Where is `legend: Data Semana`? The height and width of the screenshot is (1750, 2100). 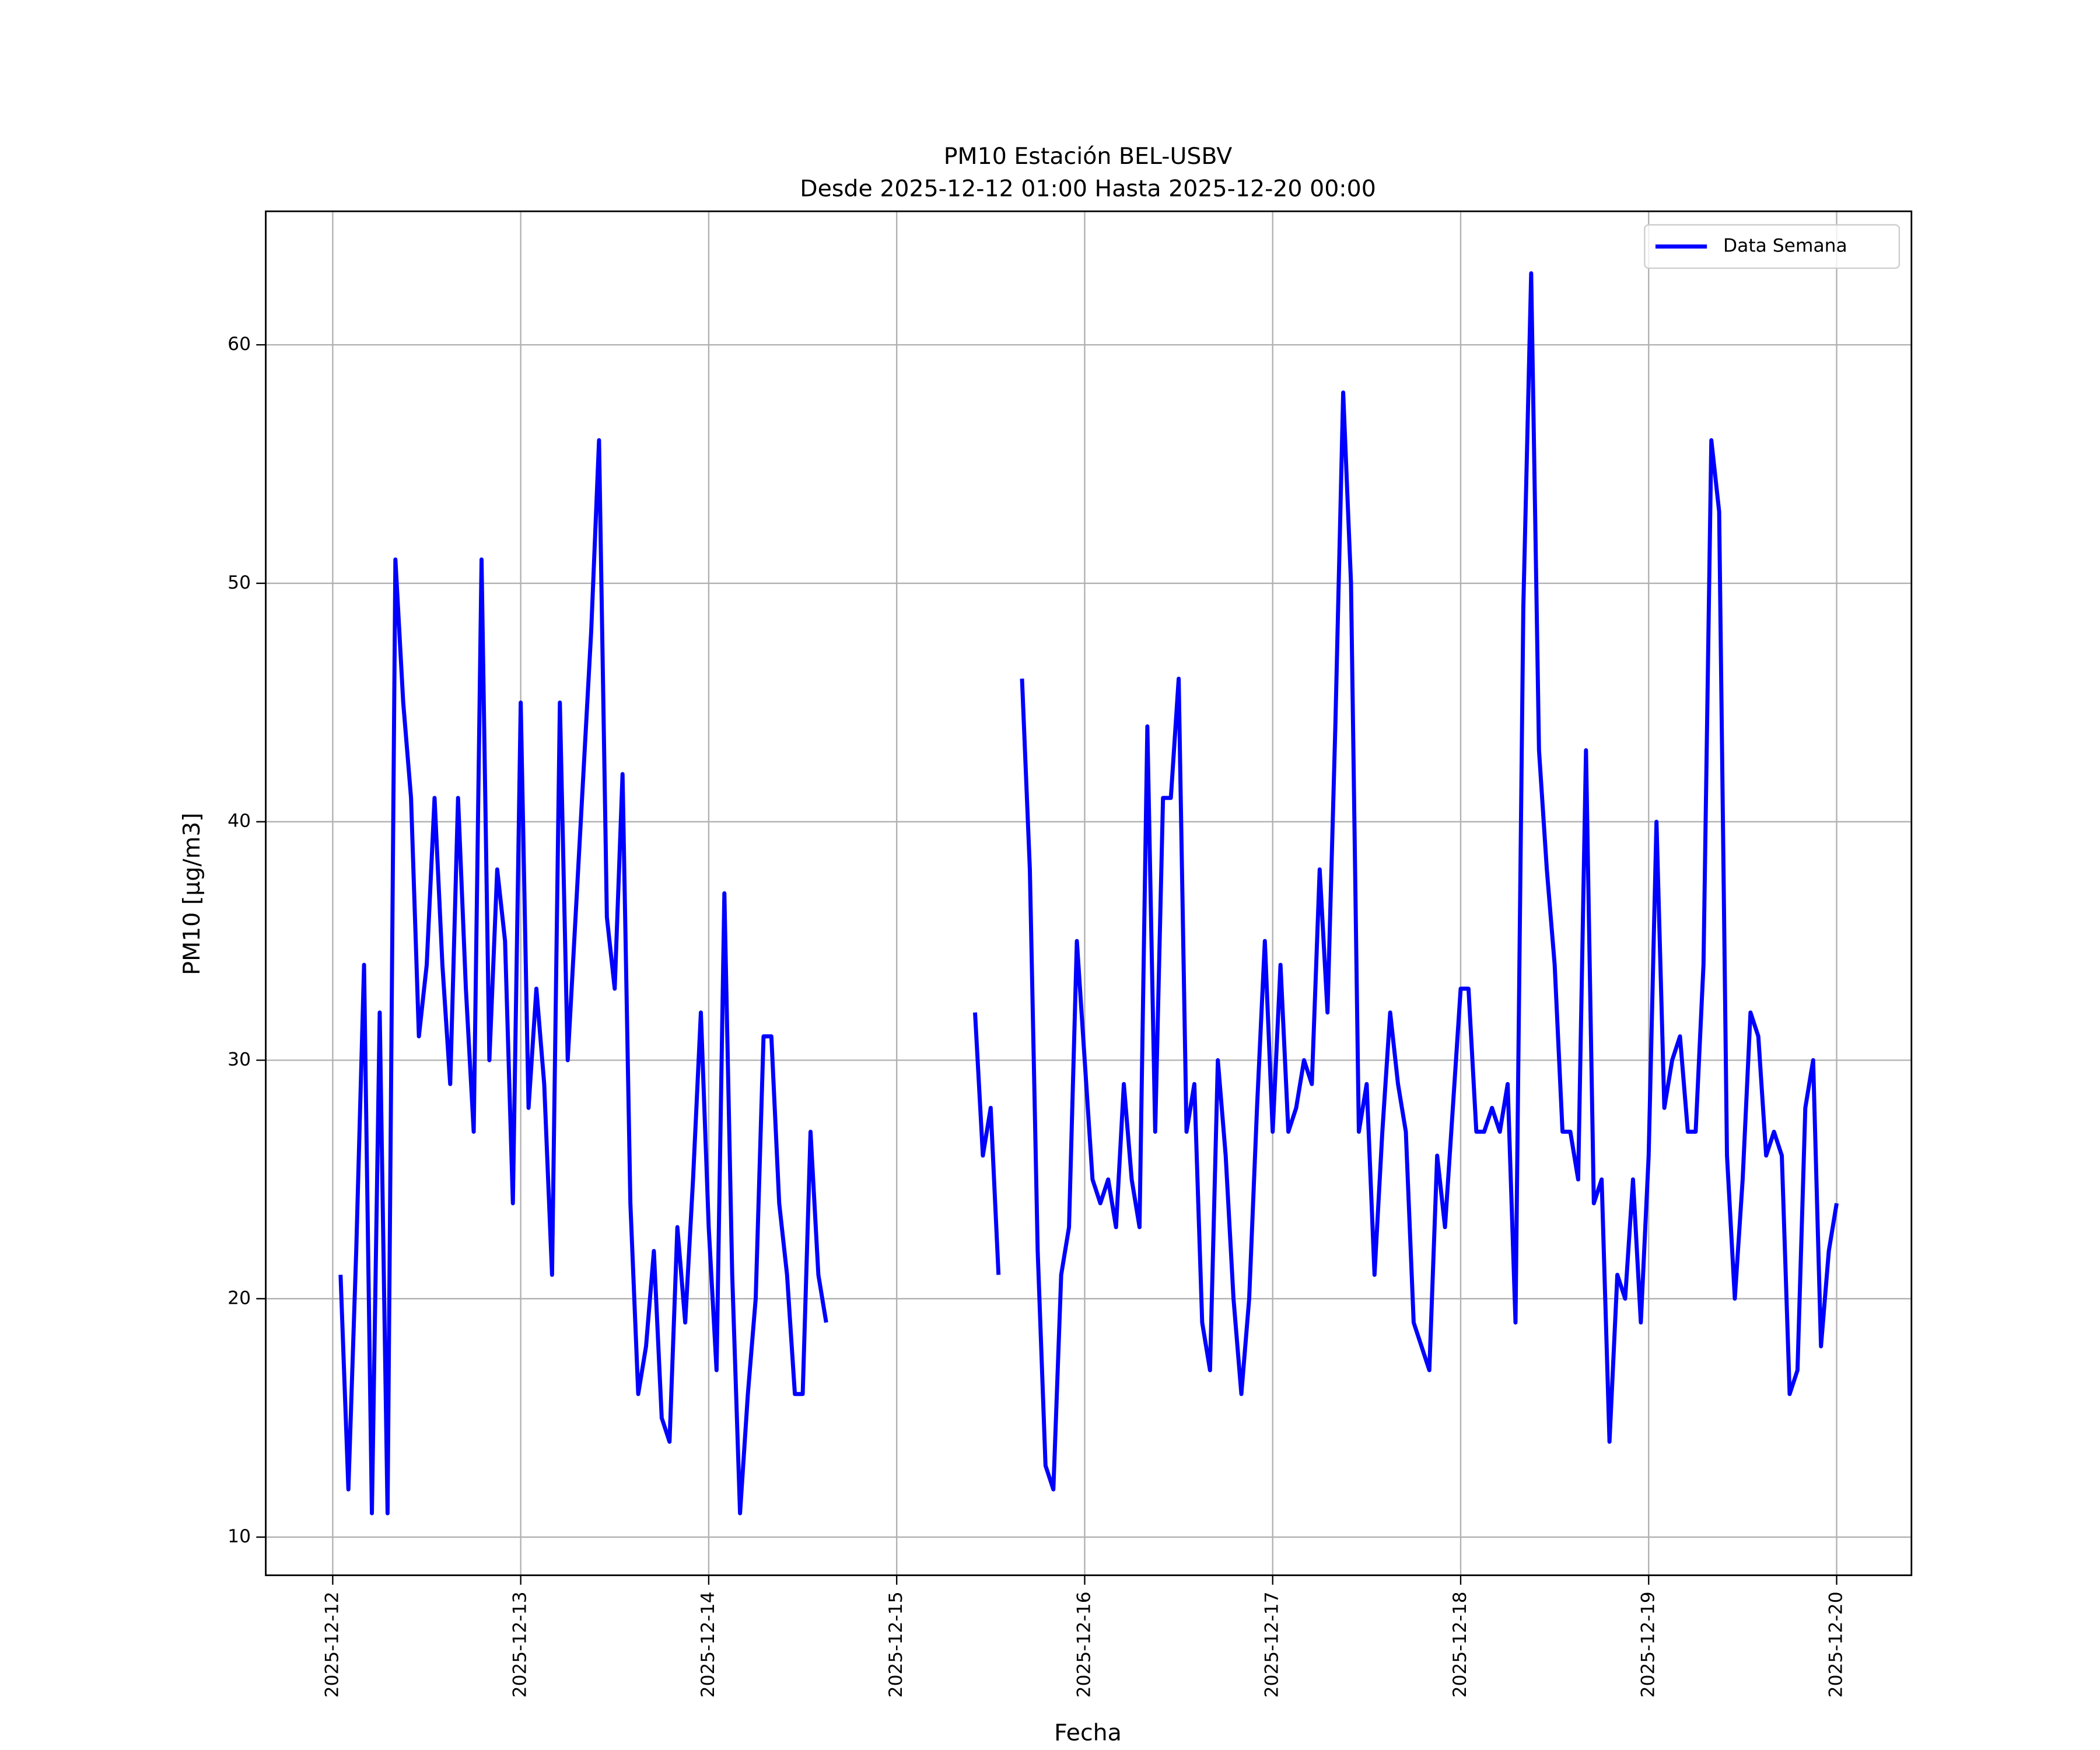 legend: Data Semana is located at coordinates (1772, 246).